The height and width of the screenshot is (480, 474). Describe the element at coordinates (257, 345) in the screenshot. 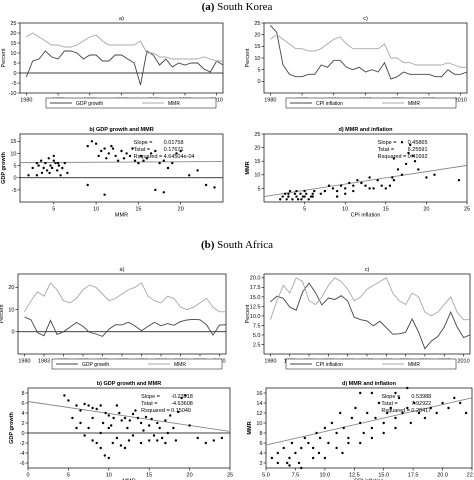

I see `y-tick-label: 2.5` at that location.